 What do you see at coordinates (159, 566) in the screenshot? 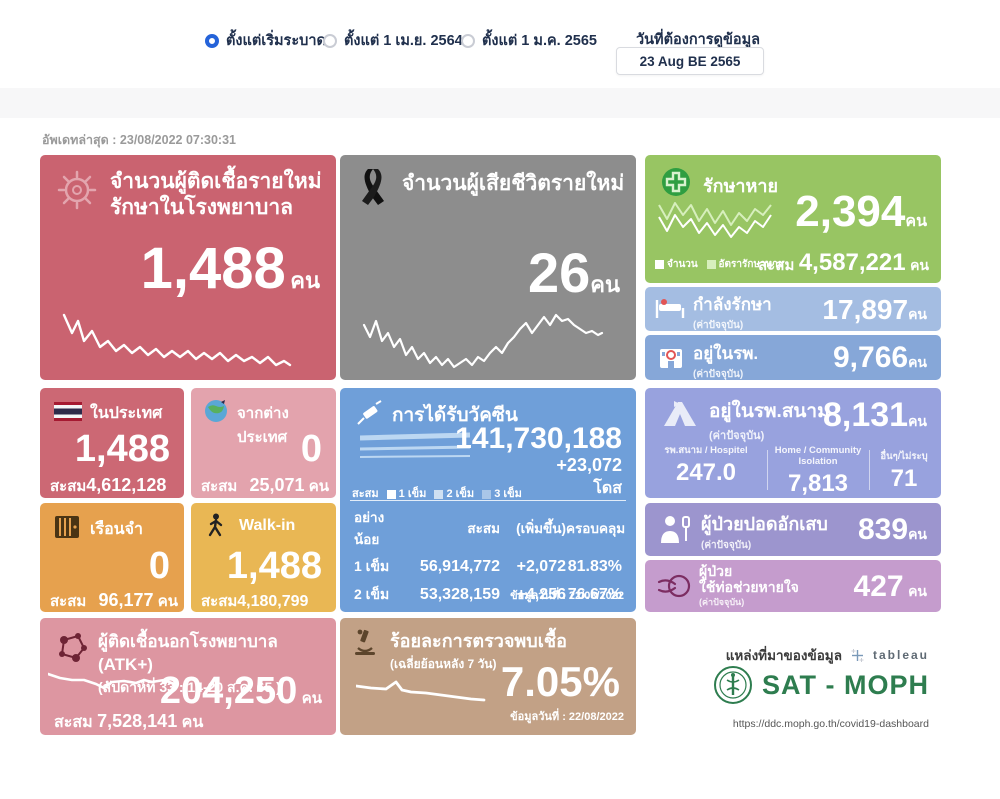
I see `prison-value: 0` at bounding box center [159, 566].